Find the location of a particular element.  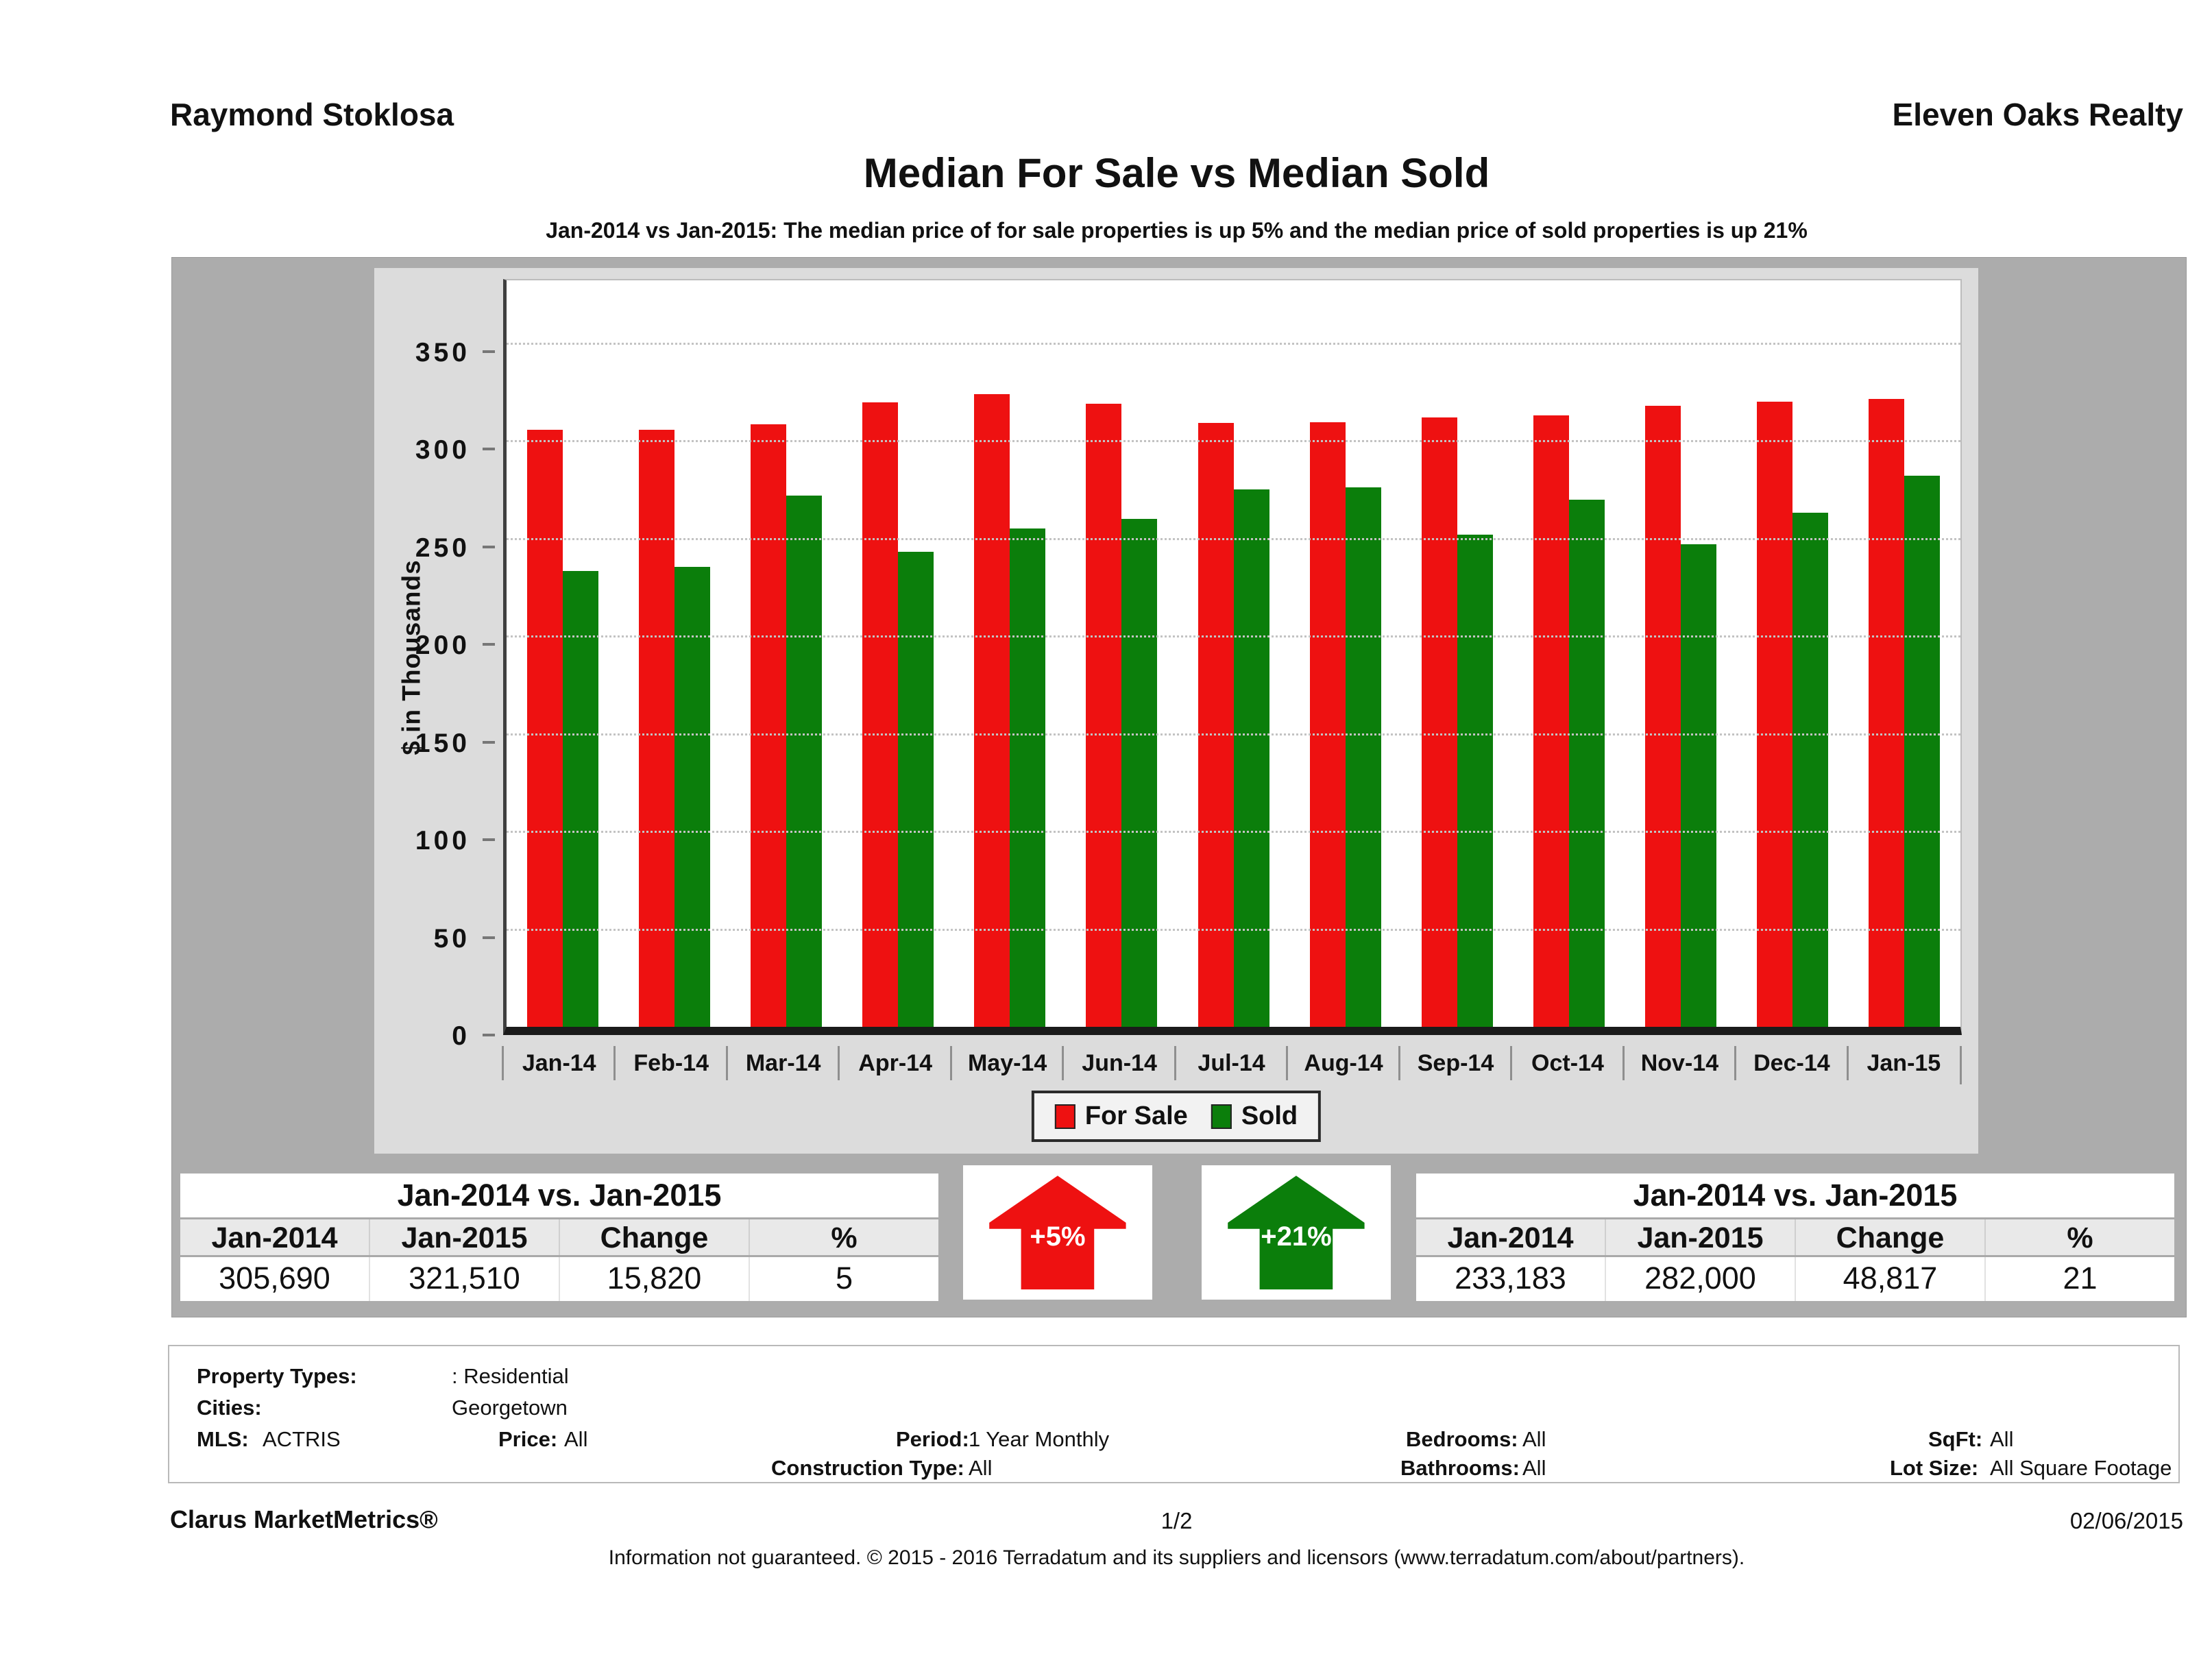

mls-value: ACTRIS is located at coordinates (302, 1439).